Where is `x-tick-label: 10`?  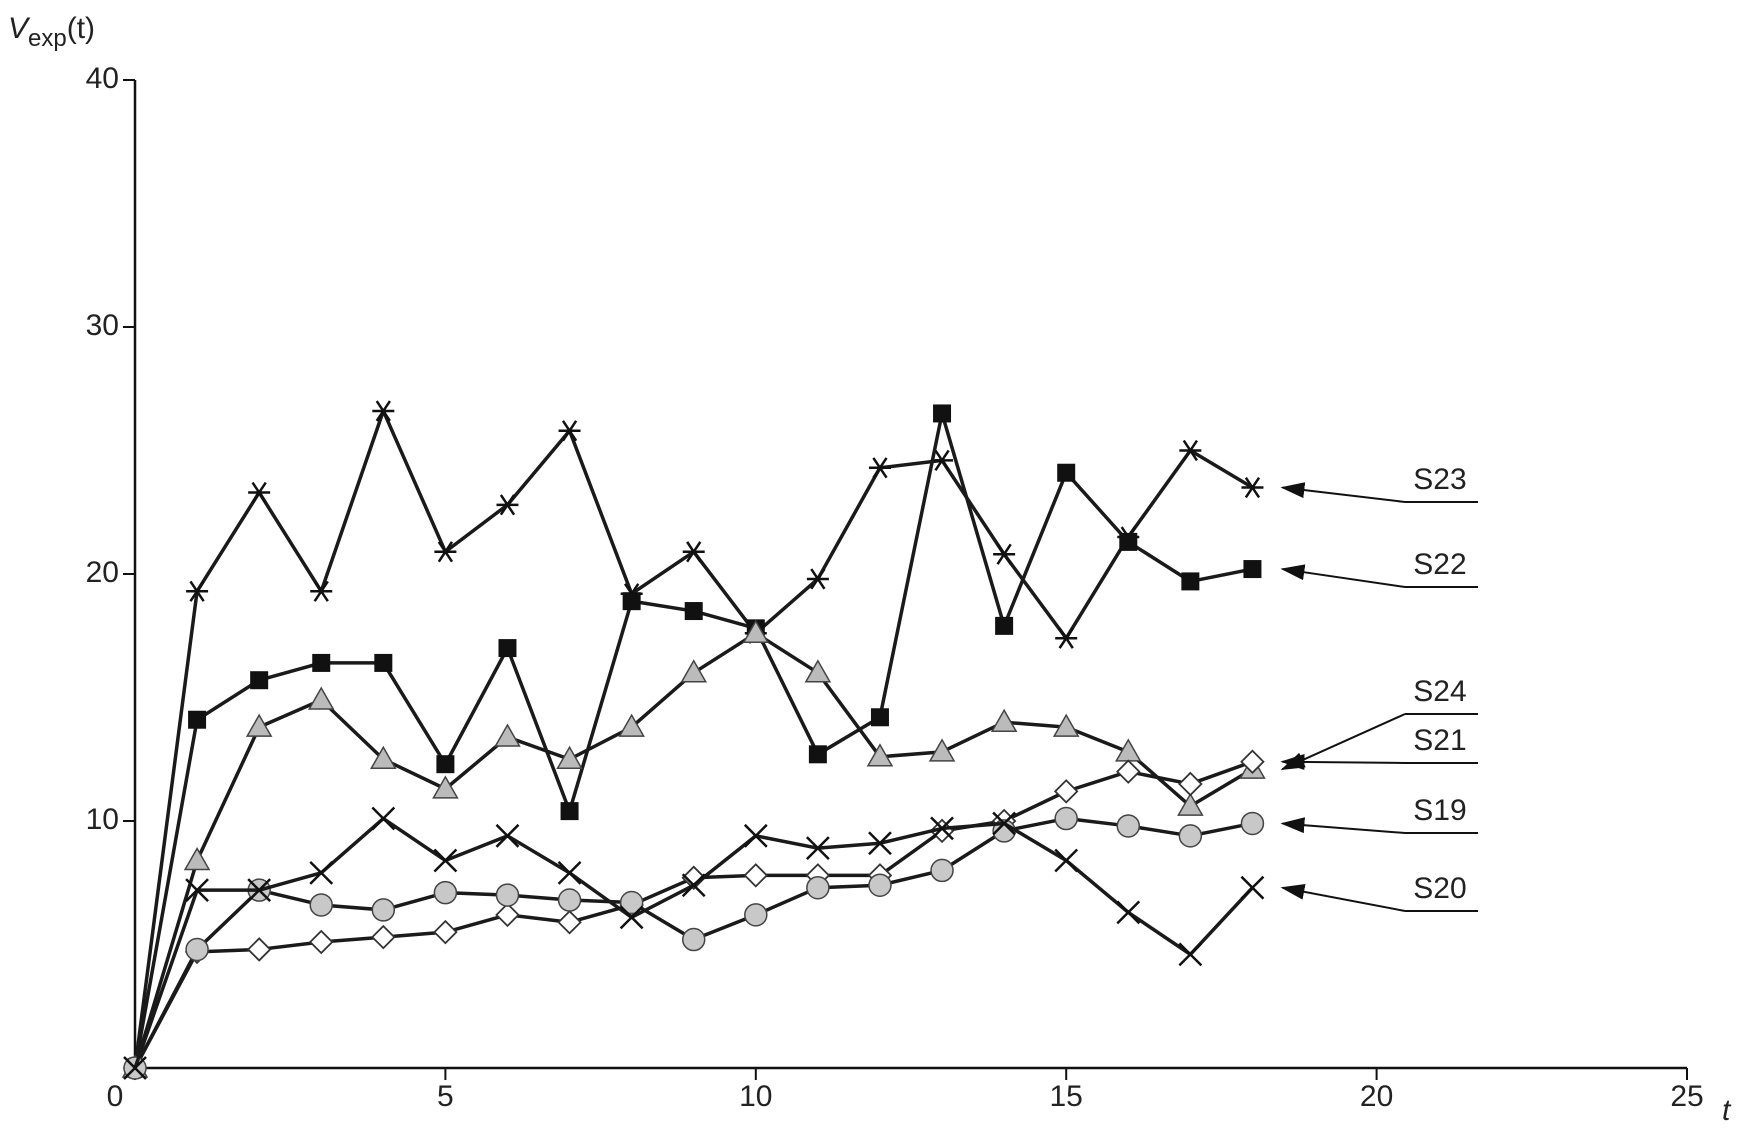 x-tick-label: 10 is located at coordinates (755, 1096).